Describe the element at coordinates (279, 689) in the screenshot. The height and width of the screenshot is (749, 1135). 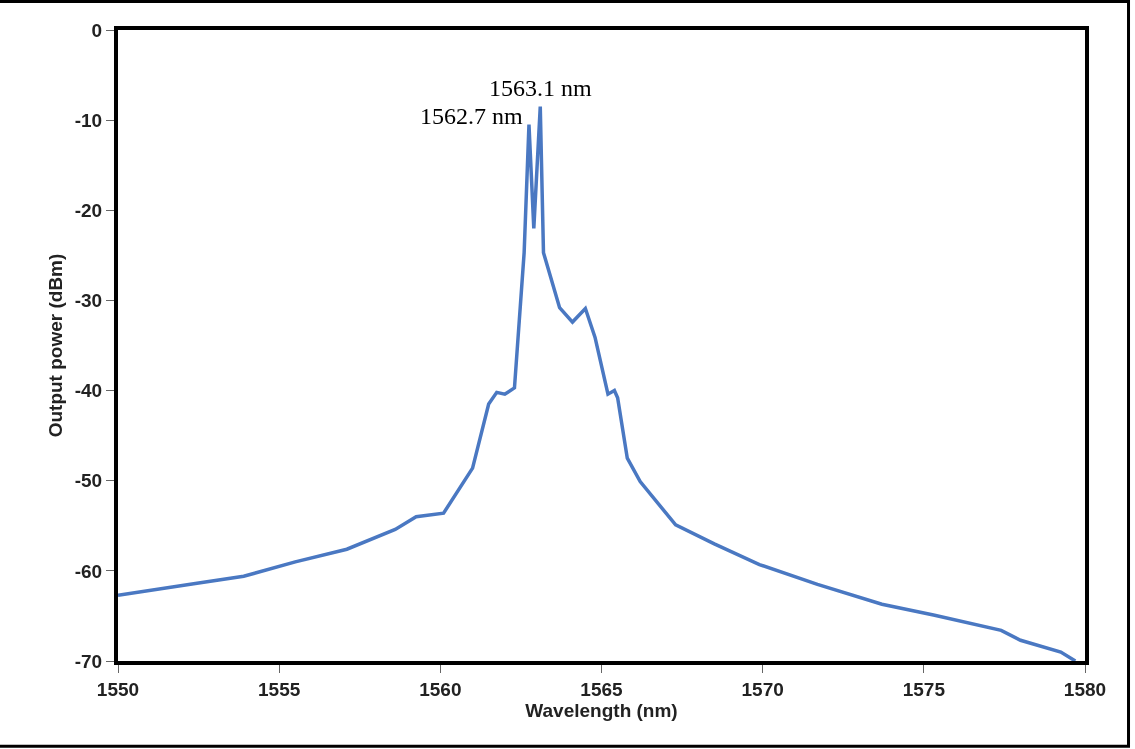
I see `x-tick-label: 1555` at that location.